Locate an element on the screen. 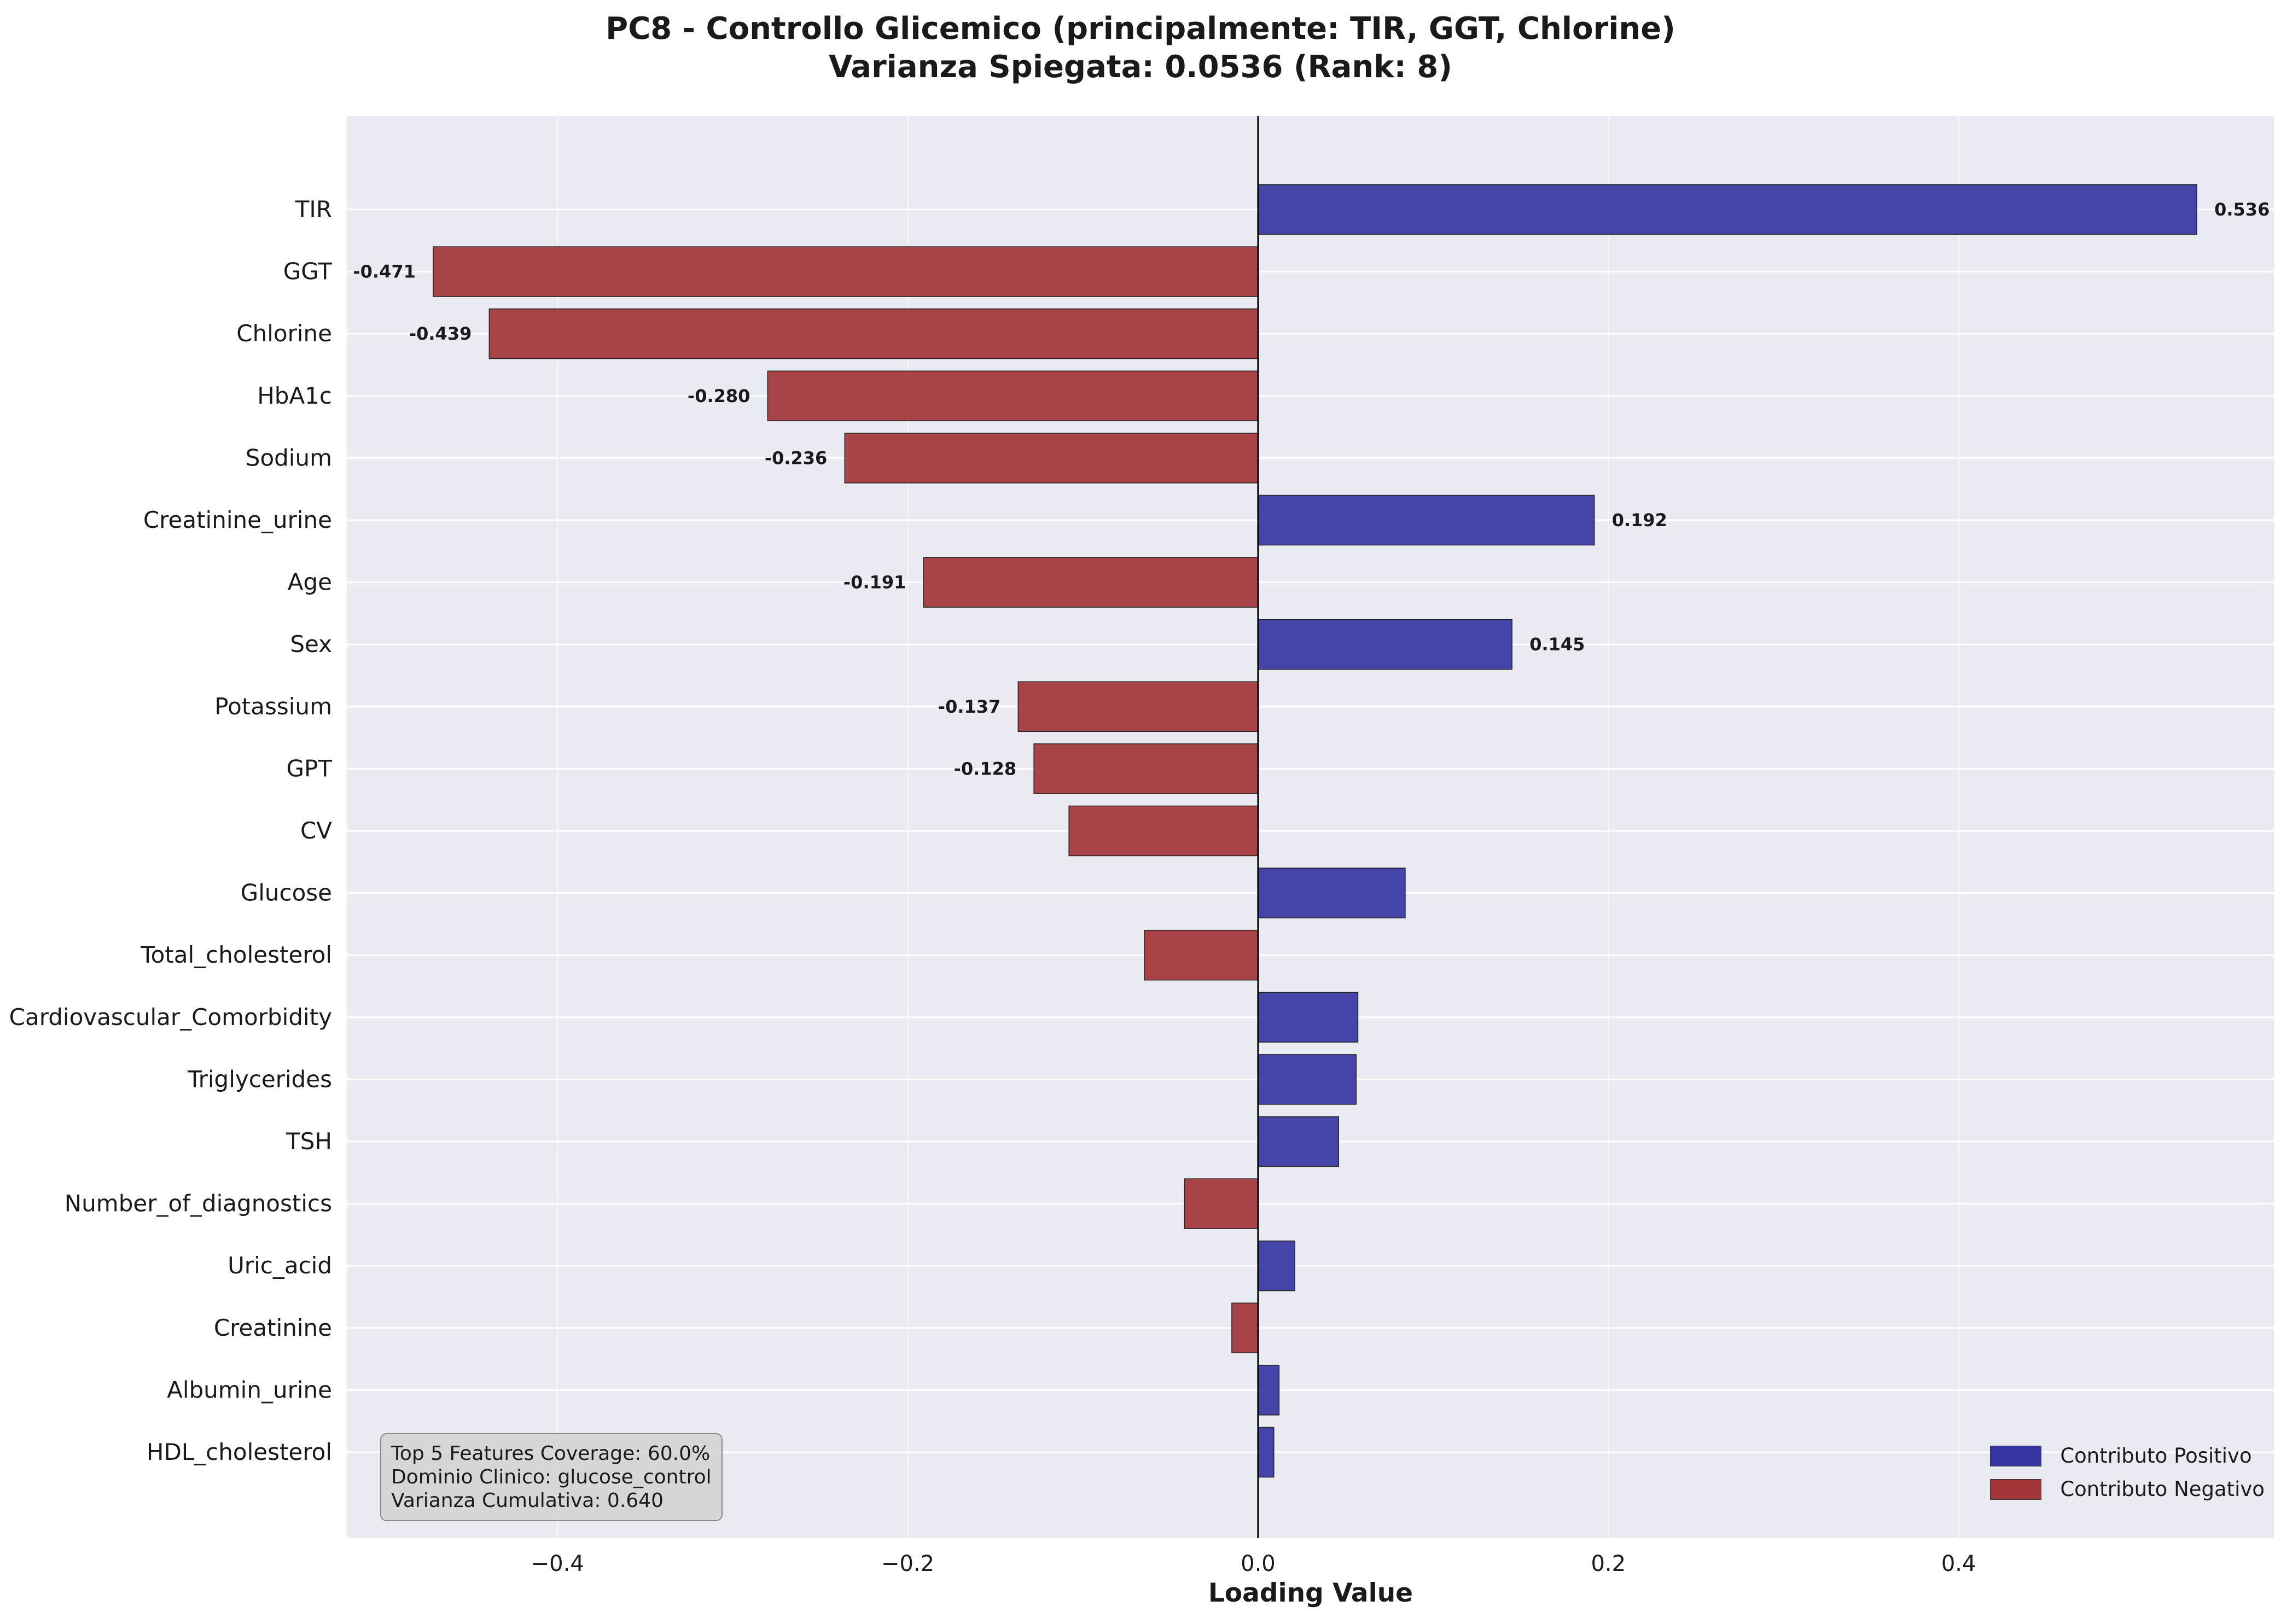  info-cumulative-variance: Varianza Cumulativa: 0.640 is located at coordinates (527, 1500).